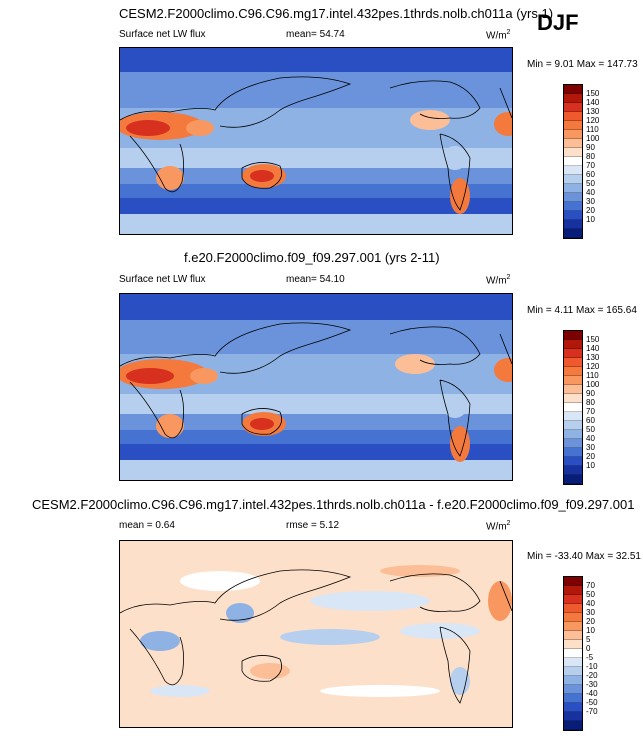 This screenshot has height=742, width=643. What do you see at coordinates (582, 310) in the screenshot?
I see `panel-2-minmax: Min = 4.11 Max = 165.64` at bounding box center [582, 310].